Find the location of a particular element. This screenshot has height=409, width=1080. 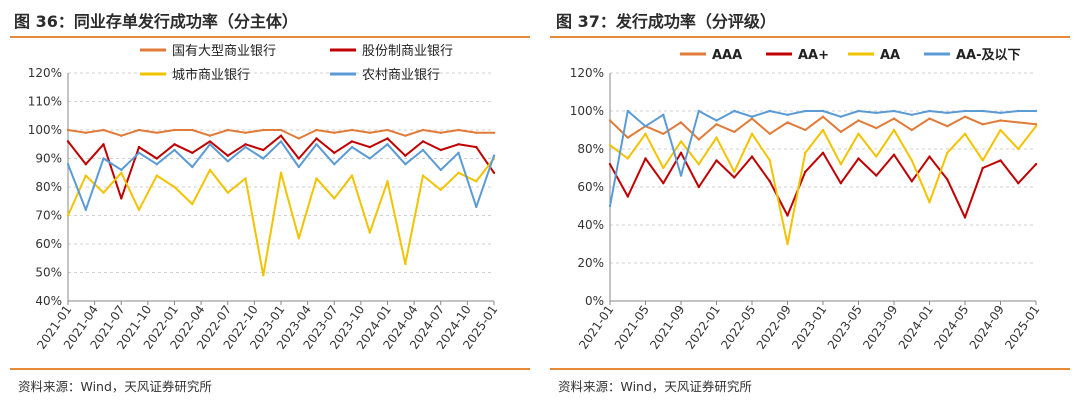

figure-title: 图 37：发行成功率（分评级） is located at coordinates (666, 21).